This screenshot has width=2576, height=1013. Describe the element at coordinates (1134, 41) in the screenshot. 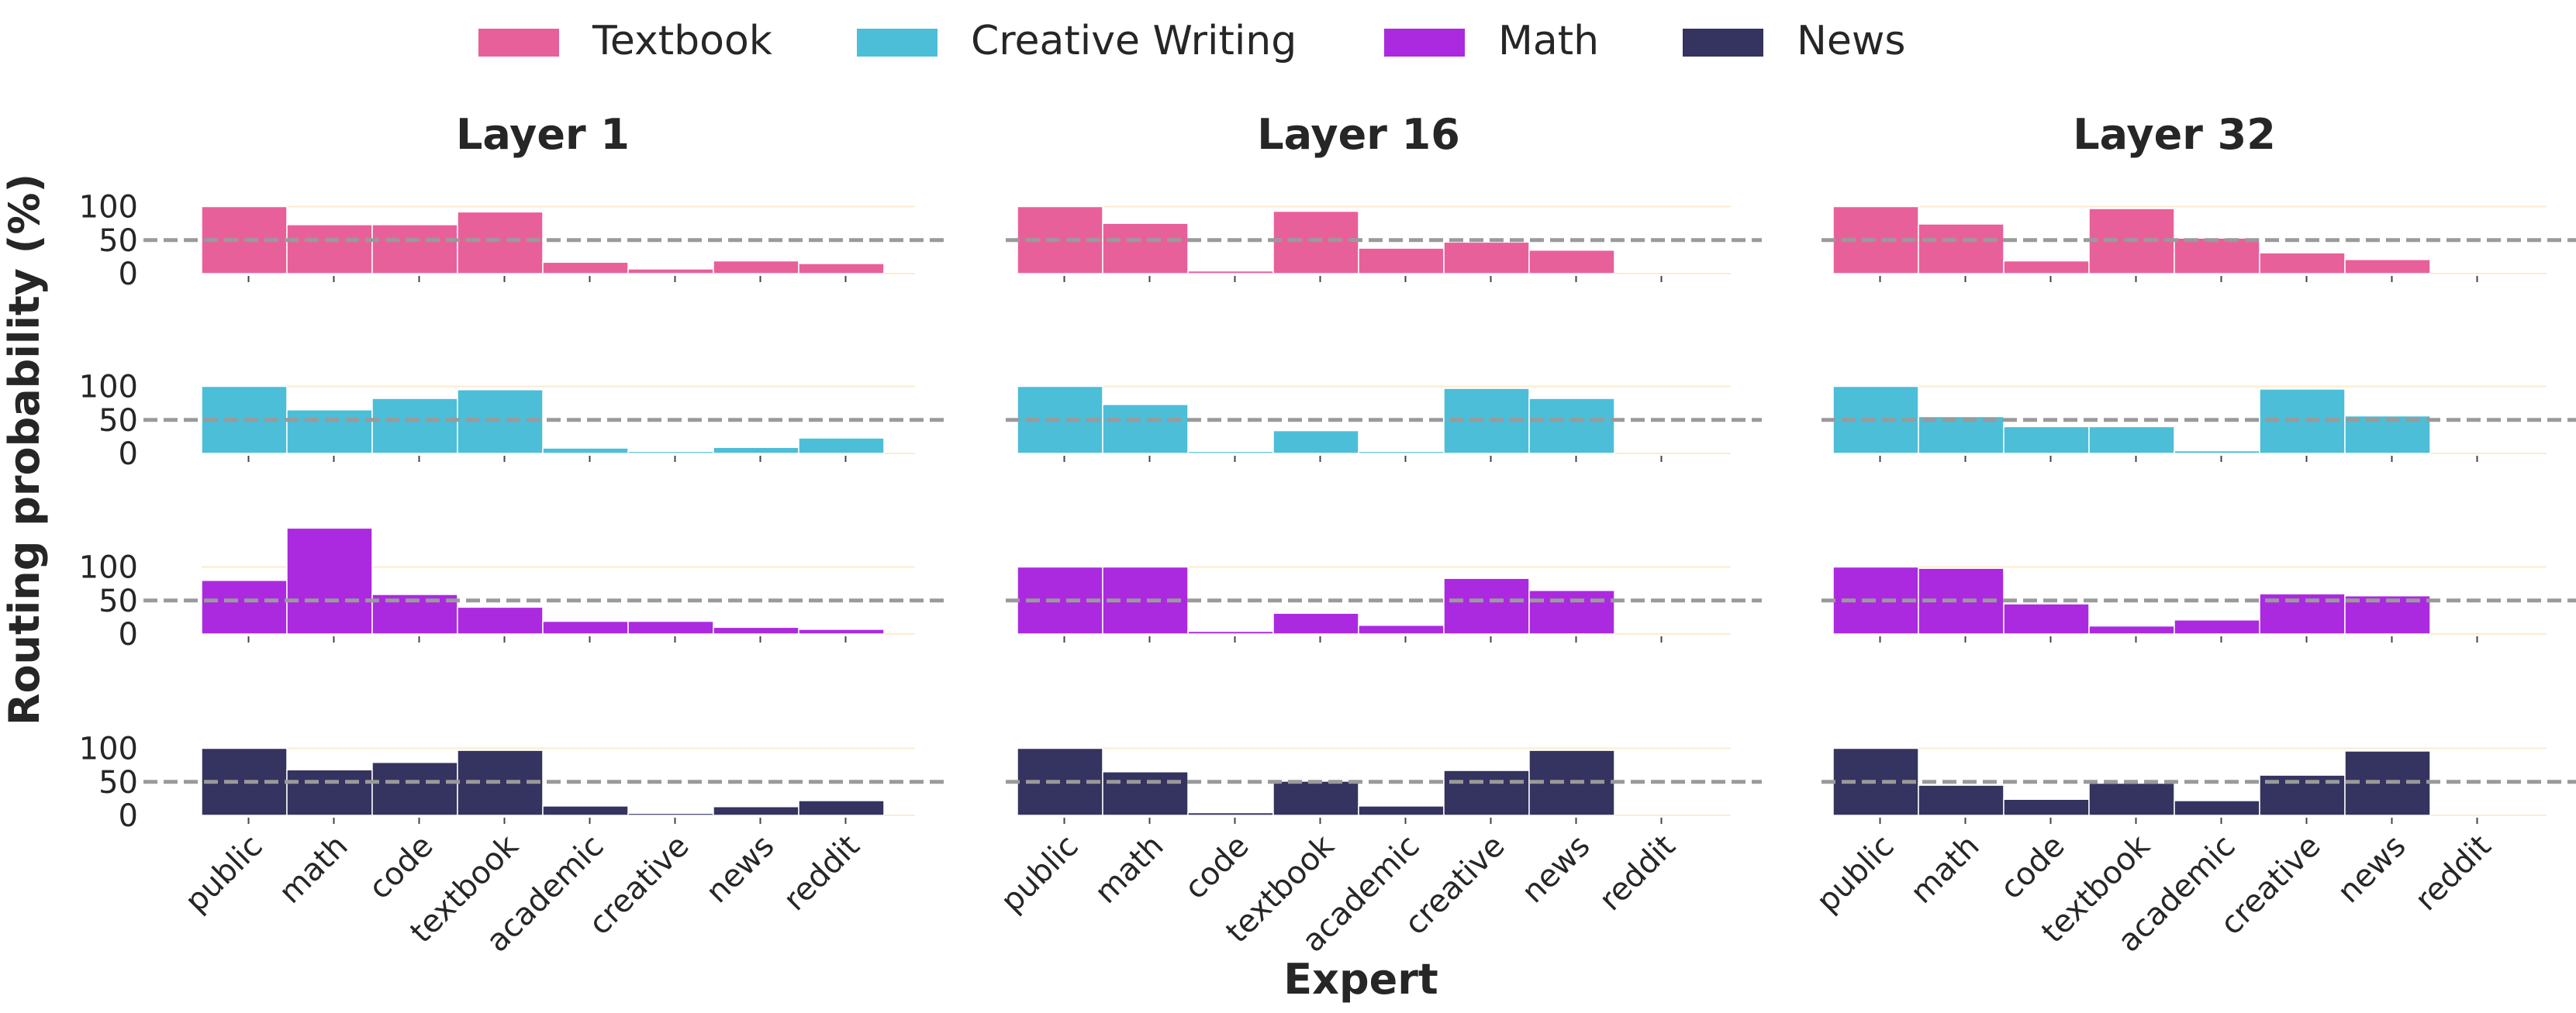

I see `legend-label: Creative Writing` at that location.